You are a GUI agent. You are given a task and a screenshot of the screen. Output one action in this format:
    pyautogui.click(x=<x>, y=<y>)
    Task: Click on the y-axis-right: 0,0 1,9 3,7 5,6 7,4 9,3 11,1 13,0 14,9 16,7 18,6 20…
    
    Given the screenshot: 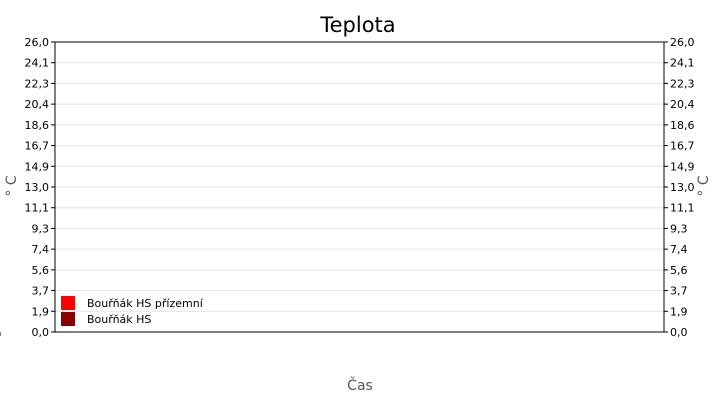 What is the action you would take?
    pyautogui.click(x=679, y=187)
    